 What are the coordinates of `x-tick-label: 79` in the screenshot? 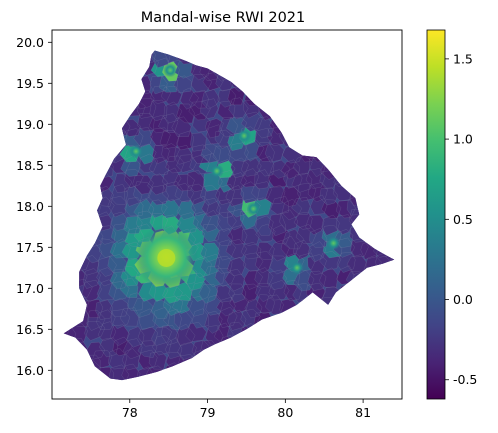 It's located at (208, 412).